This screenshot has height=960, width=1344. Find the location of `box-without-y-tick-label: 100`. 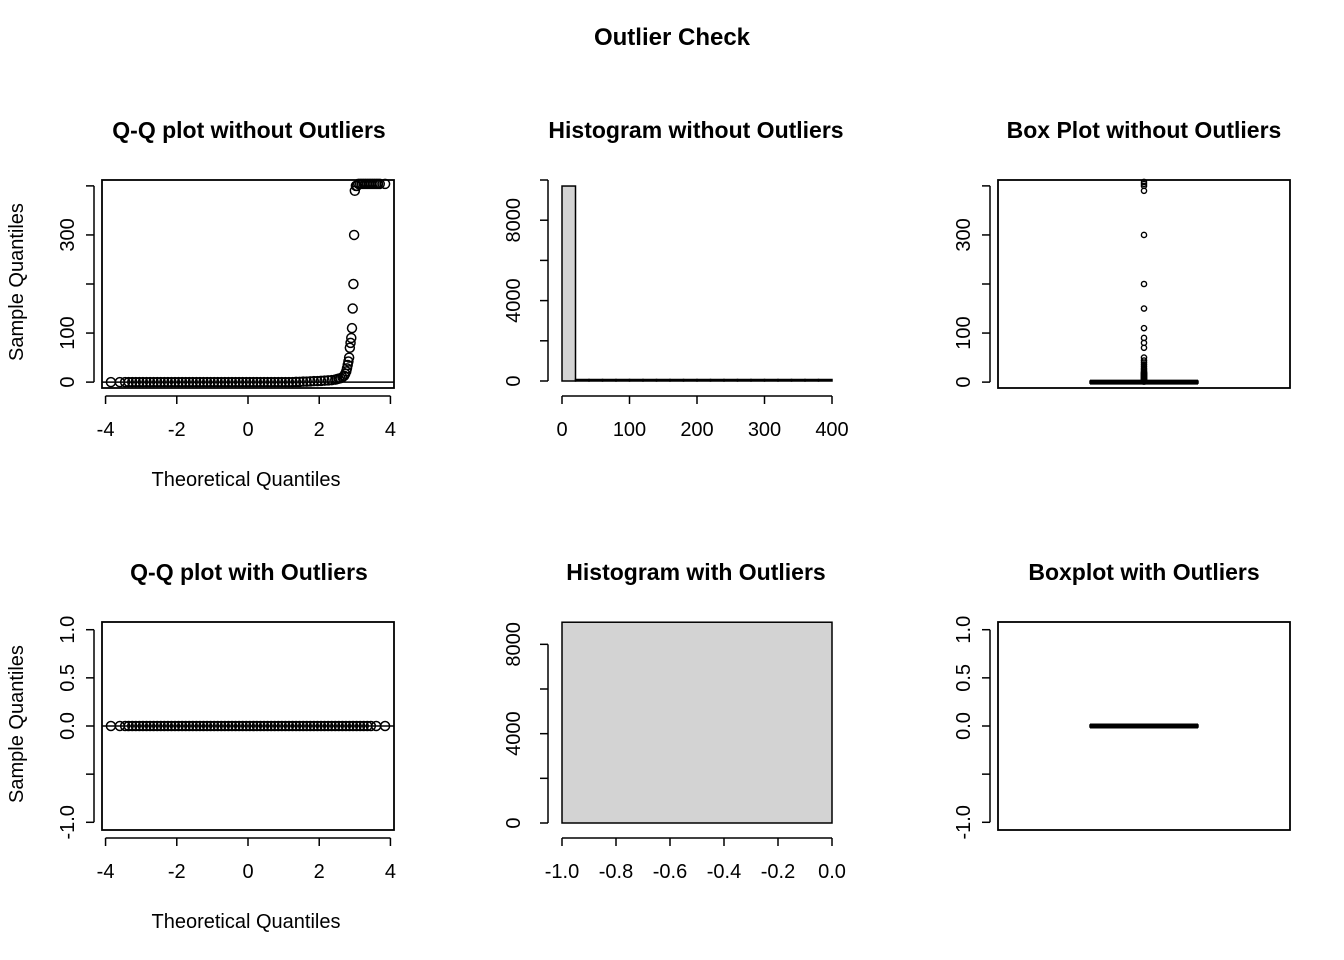

box-without-y-tick-label: 100 is located at coordinates (964, 332).